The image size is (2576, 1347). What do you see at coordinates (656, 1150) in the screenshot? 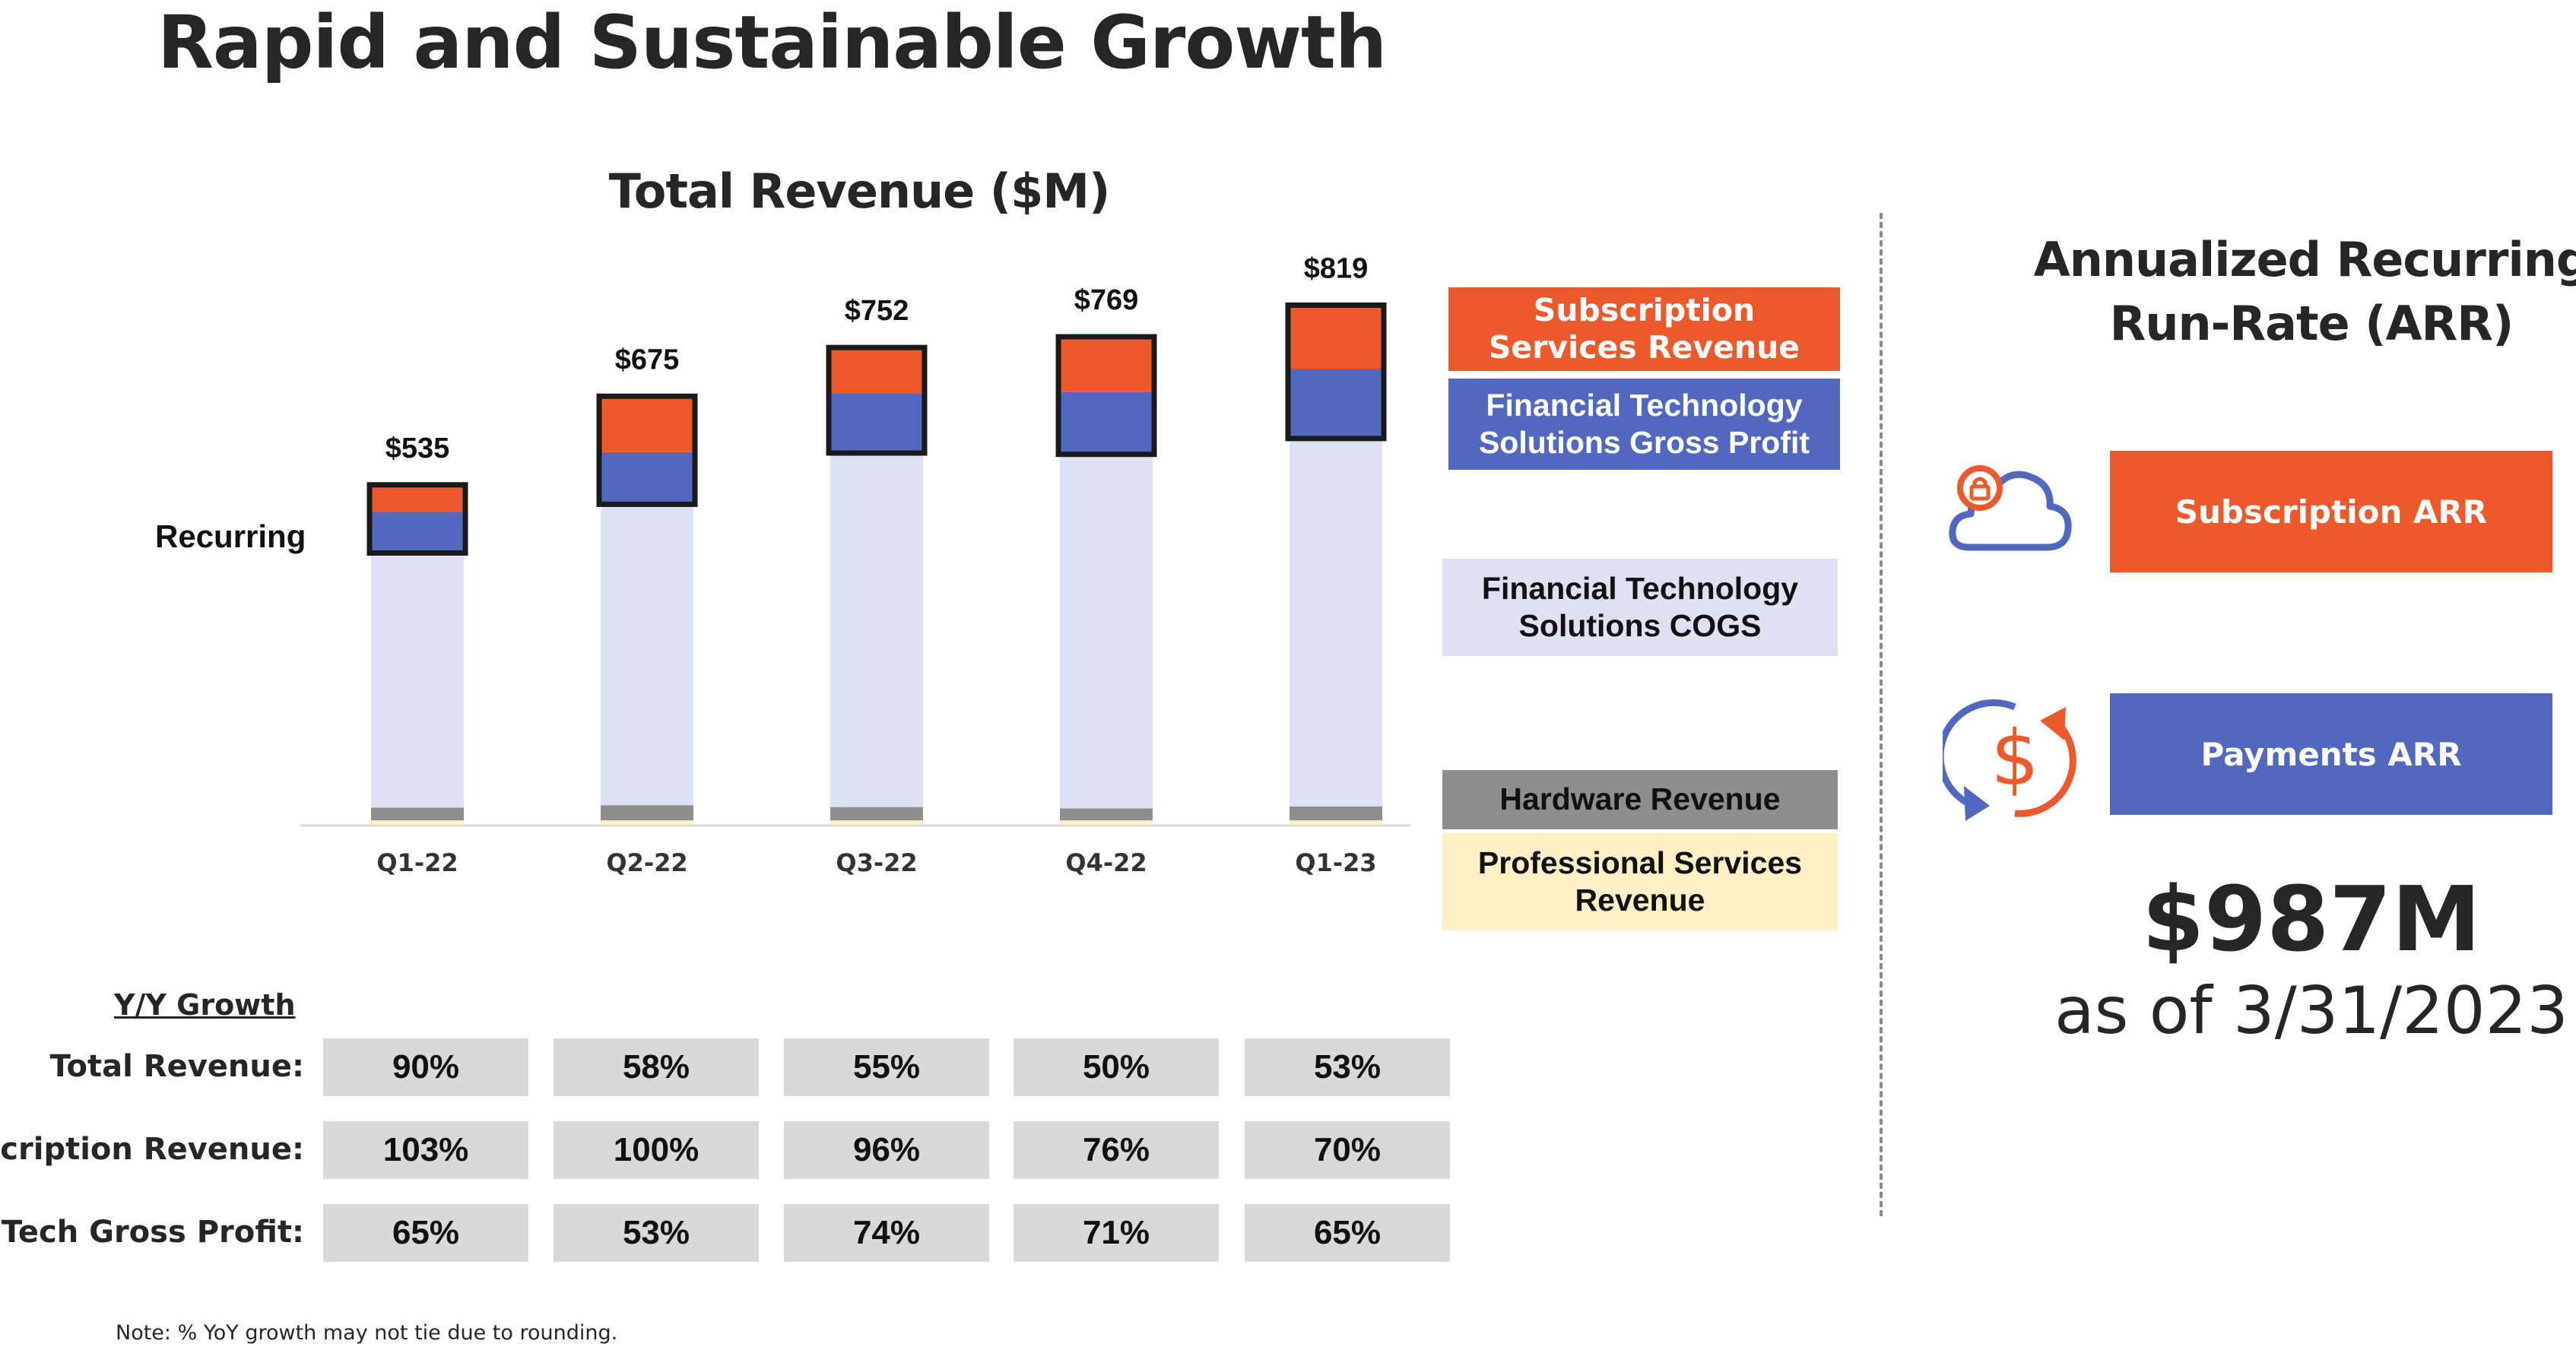
I see `growth-cell: 100%` at bounding box center [656, 1150].